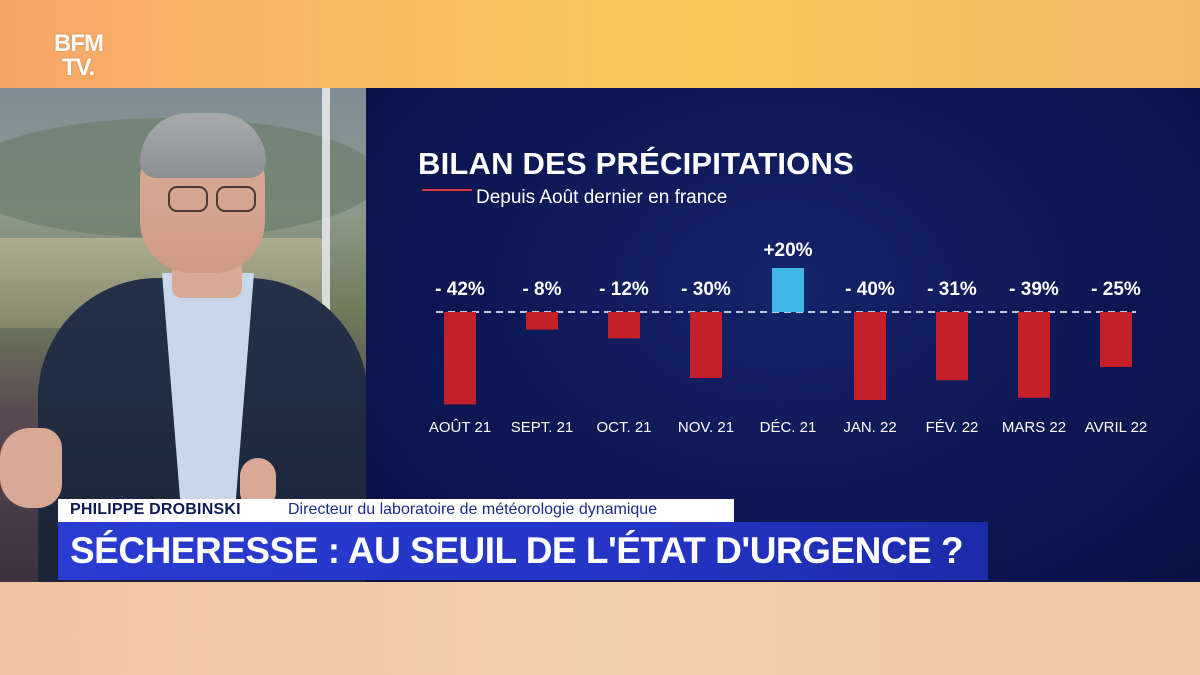  What do you see at coordinates (460, 289) in the screenshot?
I see `value-label-0: - 42%` at bounding box center [460, 289].